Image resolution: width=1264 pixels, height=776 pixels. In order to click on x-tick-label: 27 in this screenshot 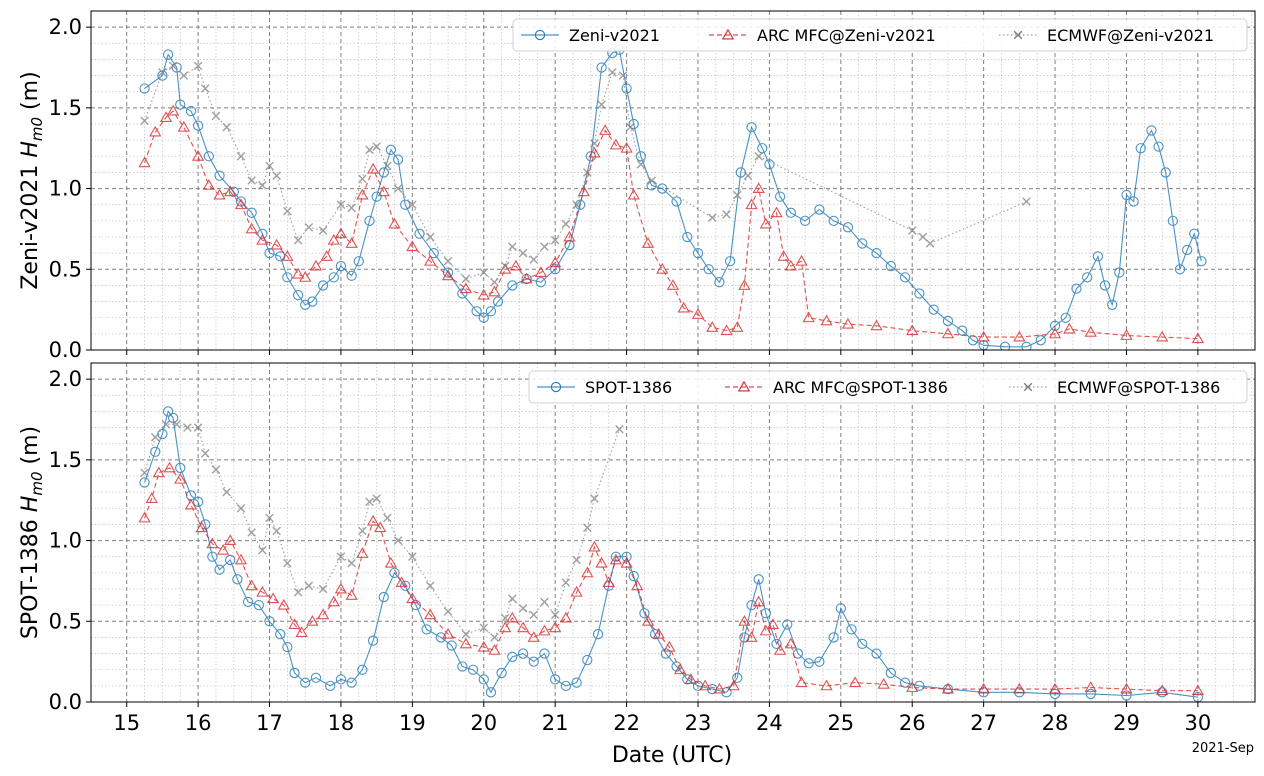, I will do `click(983, 723)`.